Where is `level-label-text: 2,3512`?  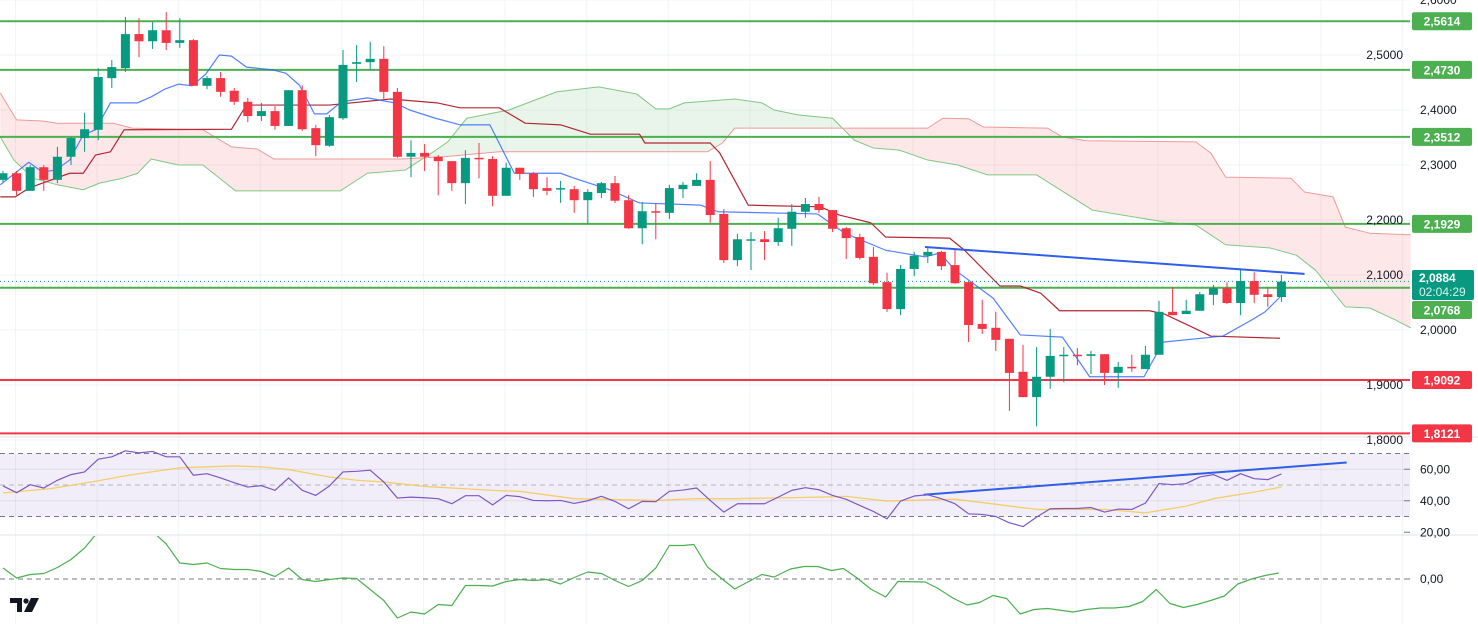 level-label-text: 2,3512 is located at coordinates (1442, 137).